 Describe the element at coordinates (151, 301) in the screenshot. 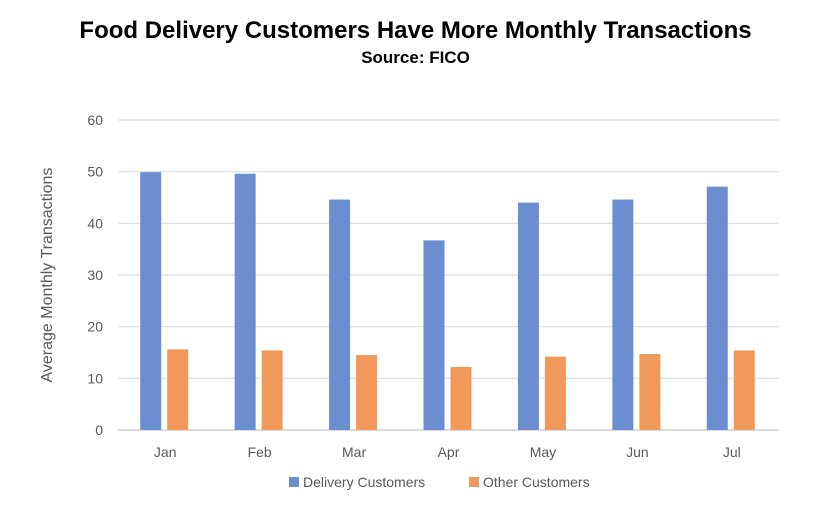

I see `bar-delivery-customers-jan` at that location.